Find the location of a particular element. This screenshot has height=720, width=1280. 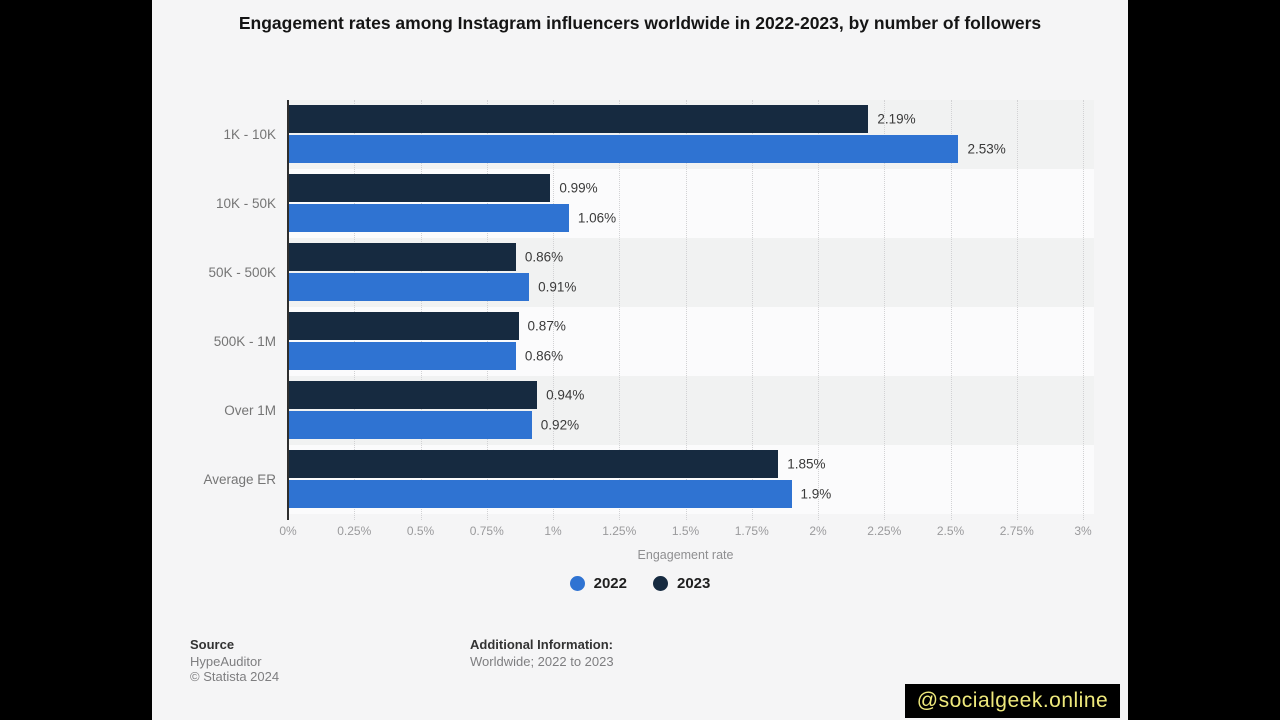

legend-label-2023: 2023 is located at coordinates (694, 583).